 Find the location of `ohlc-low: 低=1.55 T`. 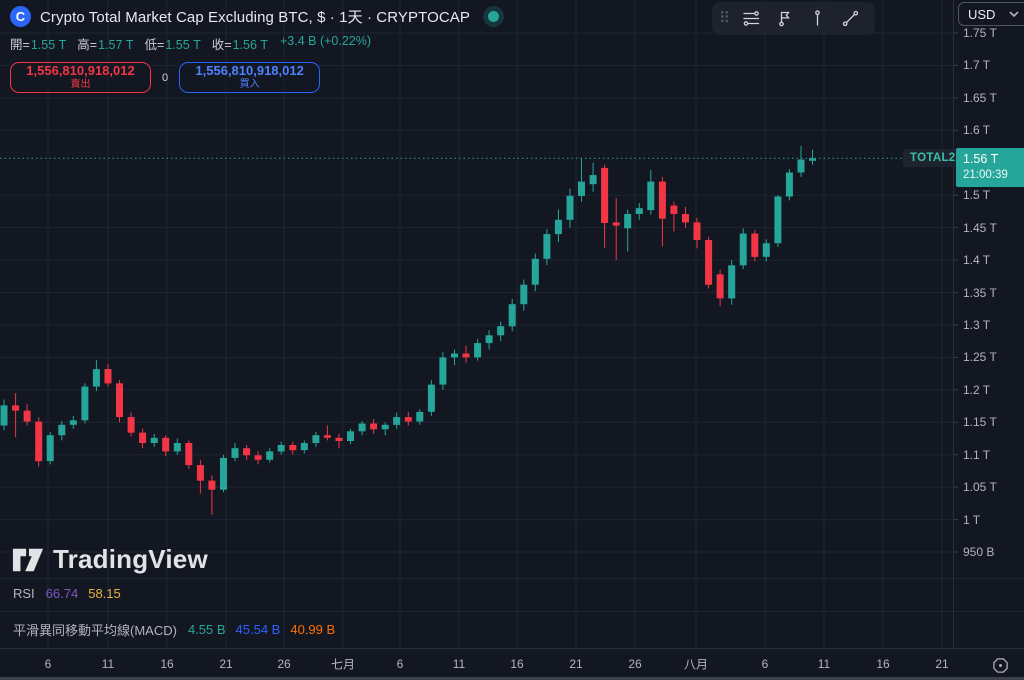

ohlc-low: 低=1.55 T is located at coordinates (173, 43).